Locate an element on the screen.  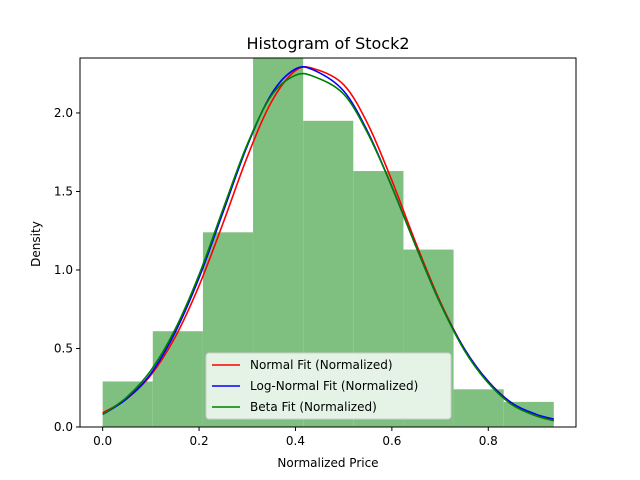
y-axis-ticks: 0.0 0.5 1.0 1.5 2.0 is located at coordinates (67, 270).